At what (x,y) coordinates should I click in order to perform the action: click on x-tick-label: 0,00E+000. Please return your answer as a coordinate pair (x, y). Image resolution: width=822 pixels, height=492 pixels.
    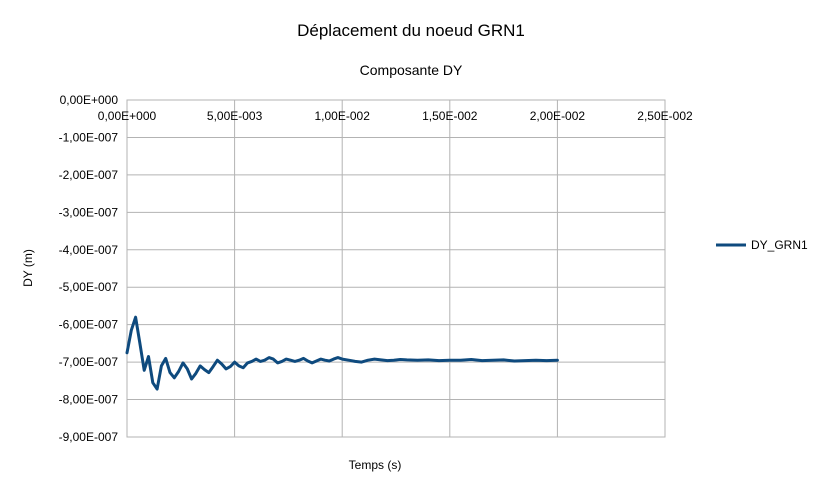
    Looking at the image, I should click on (127, 116).